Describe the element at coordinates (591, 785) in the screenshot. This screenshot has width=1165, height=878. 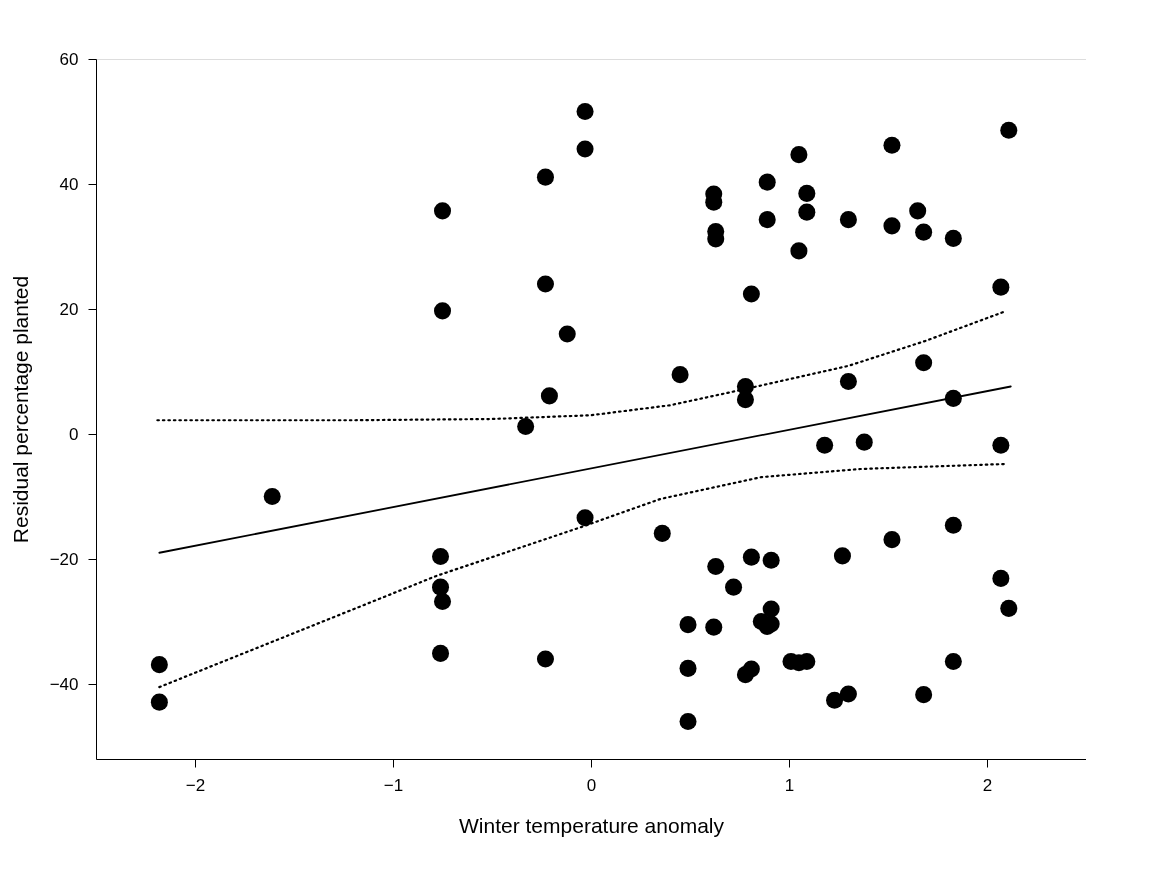
I see `x-tick-label: 0` at that location.